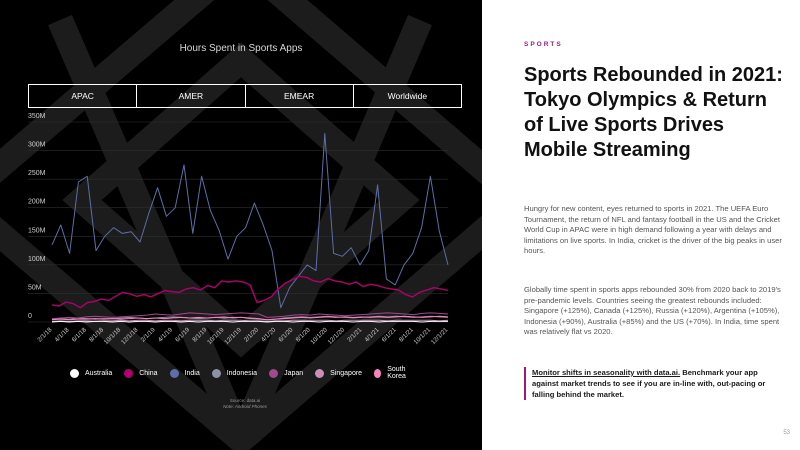 This screenshot has height=450, width=800. What do you see at coordinates (245, 400) in the screenshot?
I see `source-line: Source: data.ai` at bounding box center [245, 400].